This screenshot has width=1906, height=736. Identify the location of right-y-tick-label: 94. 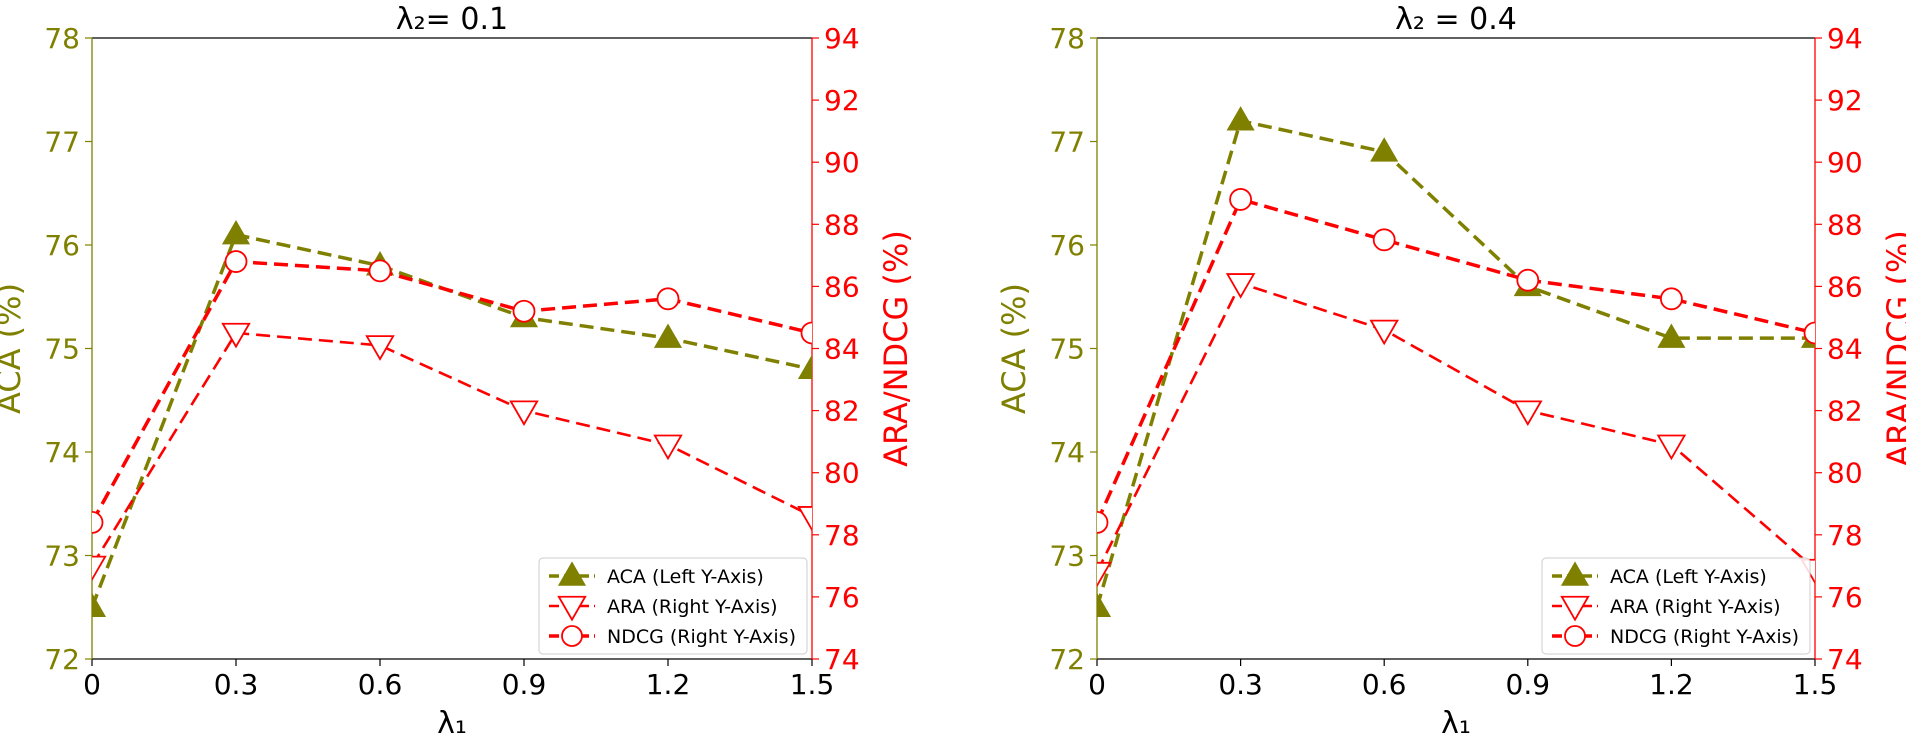
(1845, 38).